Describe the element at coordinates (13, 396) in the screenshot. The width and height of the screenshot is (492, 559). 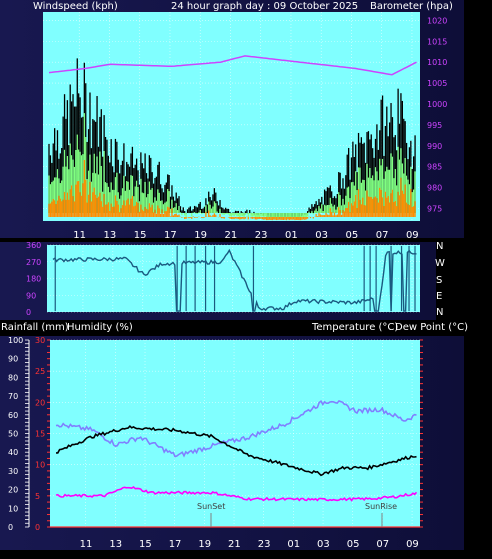
I see `humidity-tick-label: 70` at that location.